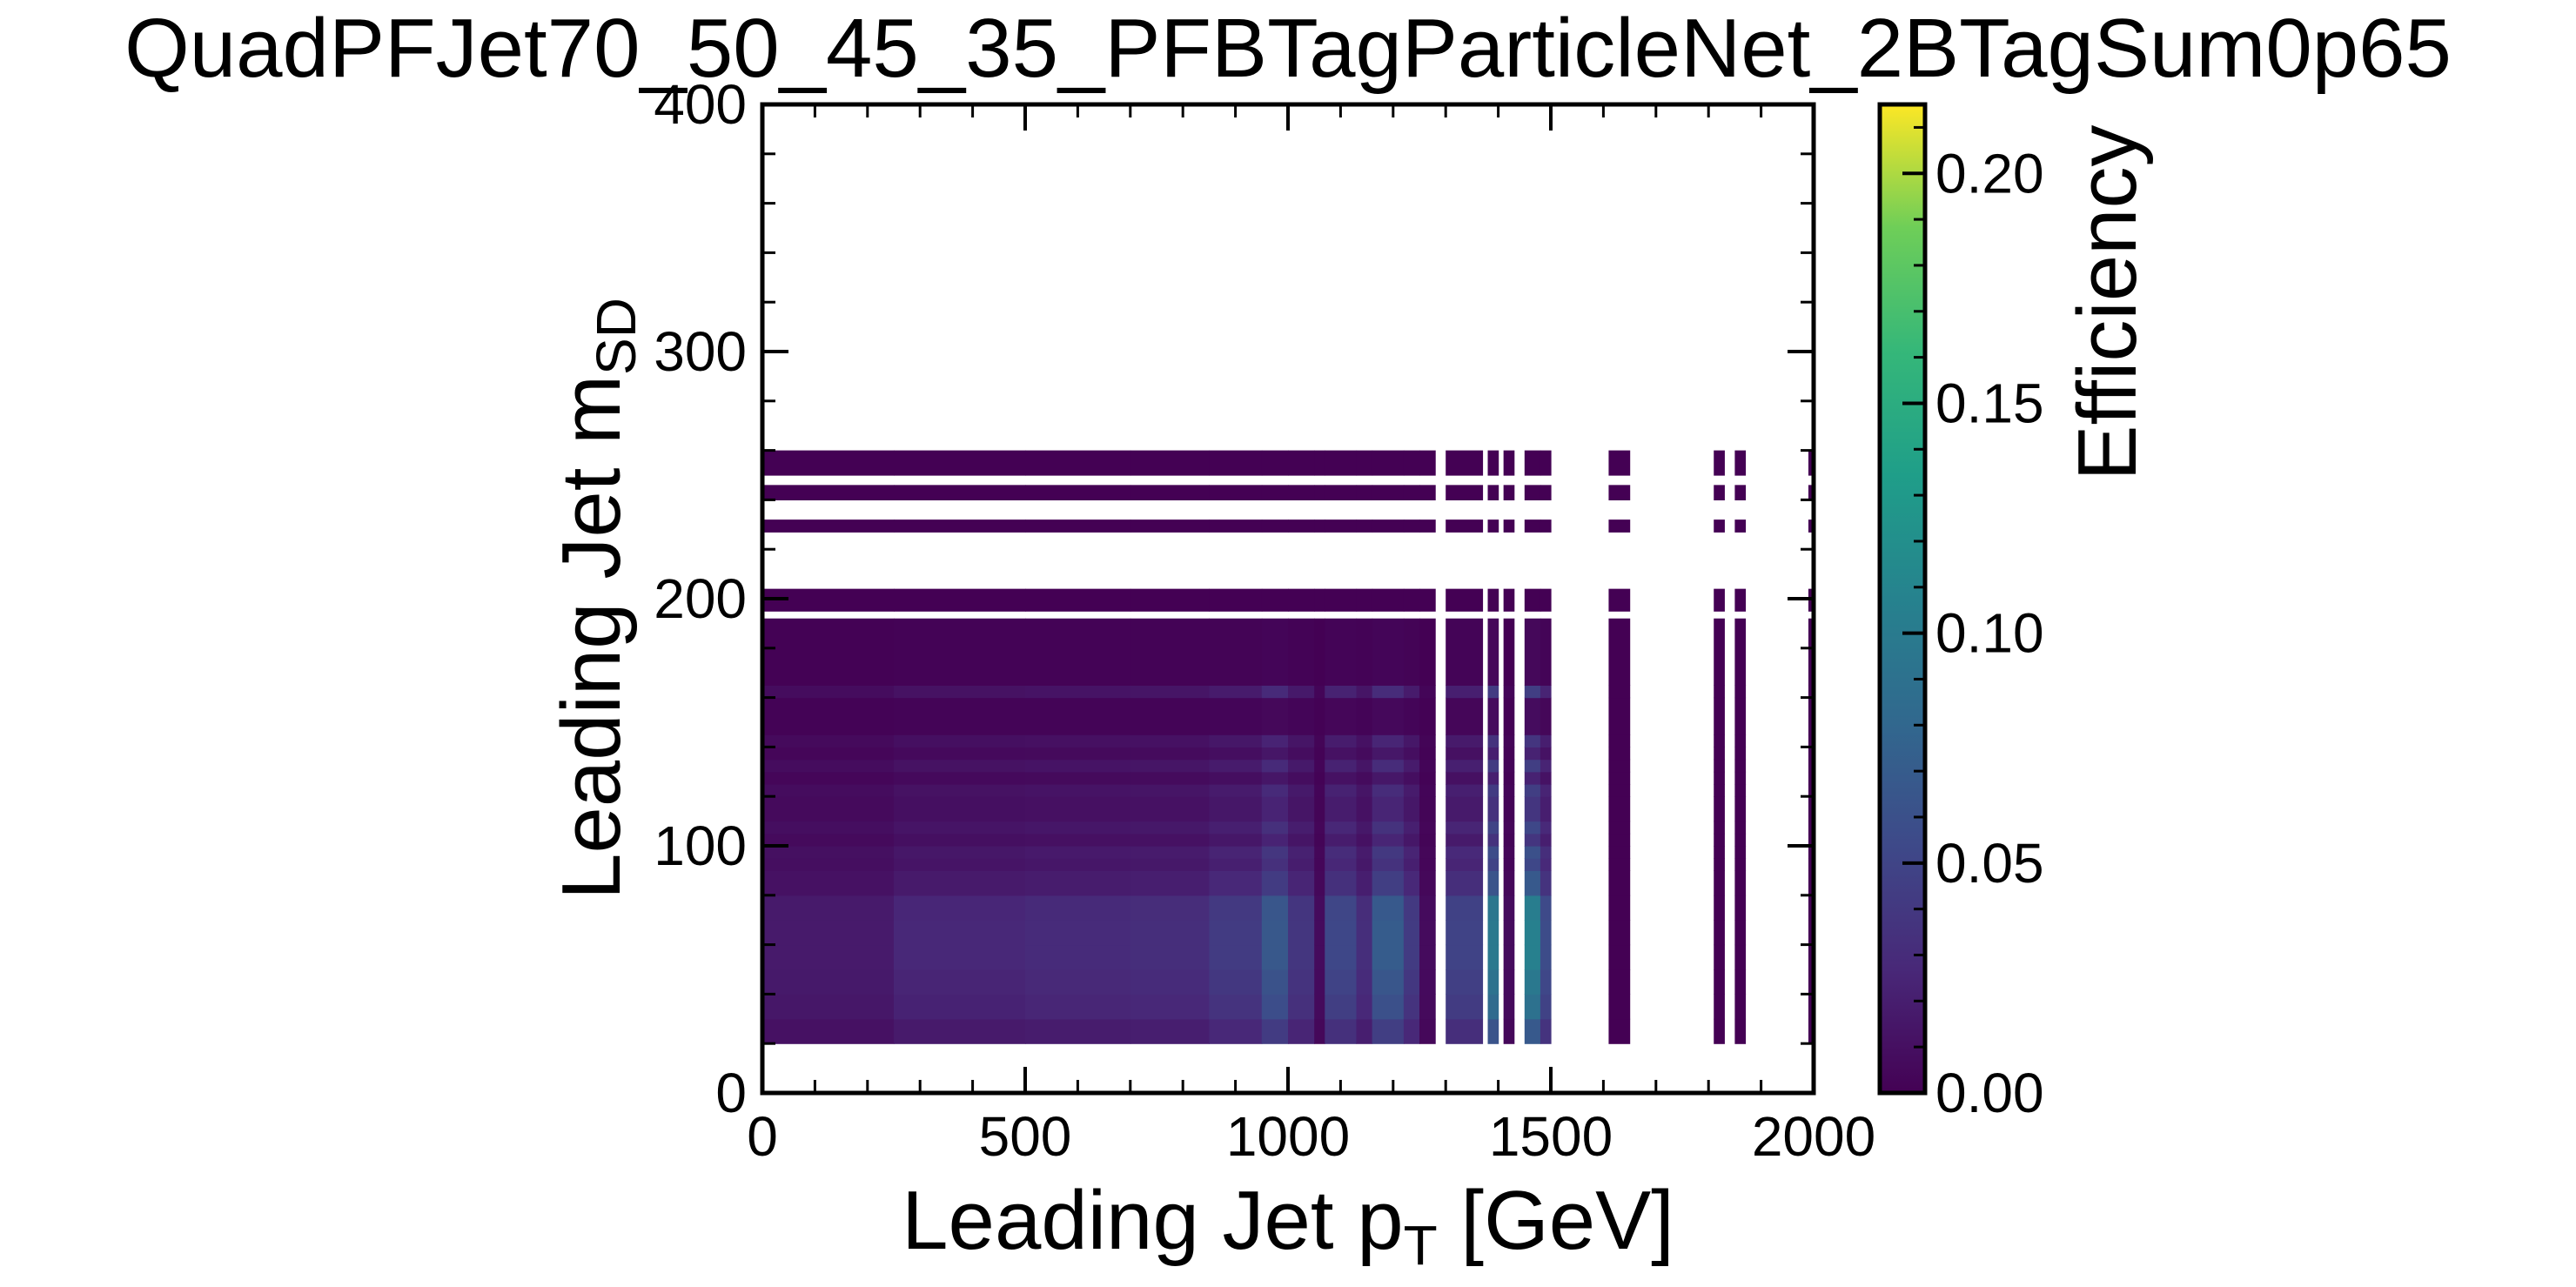 Image resolution: width=2576 pixels, height=1287 pixels. I want to click on colorbar-tick-label: 0.00, so click(1990, 1093).